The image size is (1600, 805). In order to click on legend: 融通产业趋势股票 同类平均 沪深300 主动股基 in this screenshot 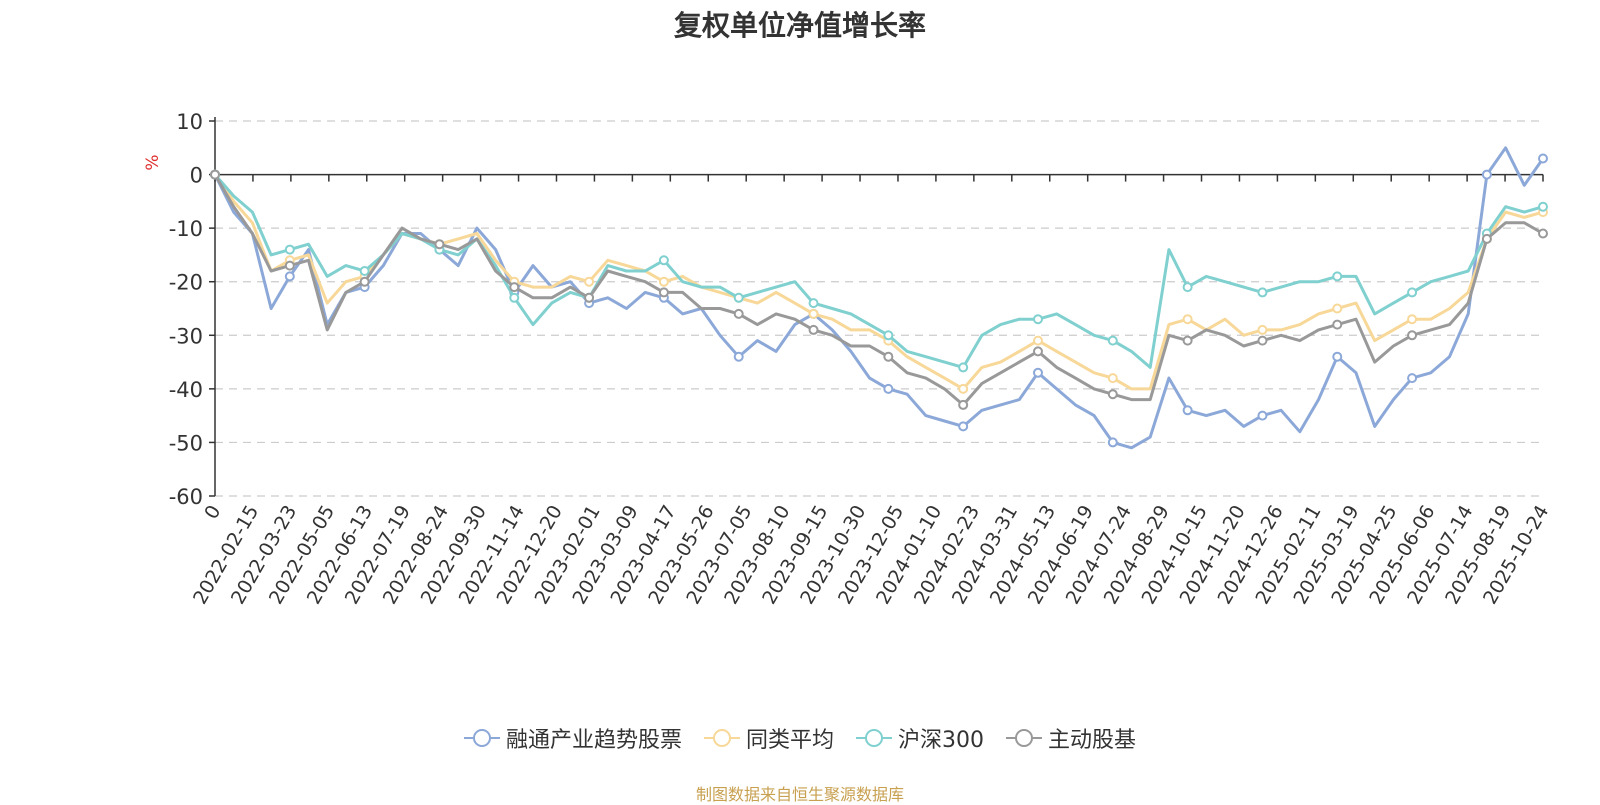, I will do `click(800, 738)`.